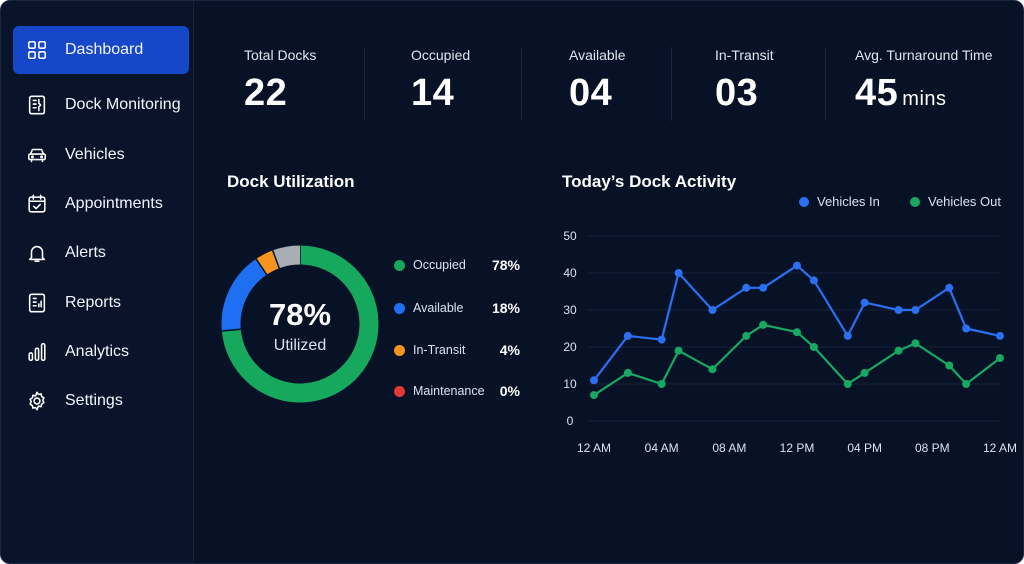 This screenshot has height=564, width=1024. Describe the element at coordinates (505, 265) in the screenshot. I see `legend-value: 78%` at that location.